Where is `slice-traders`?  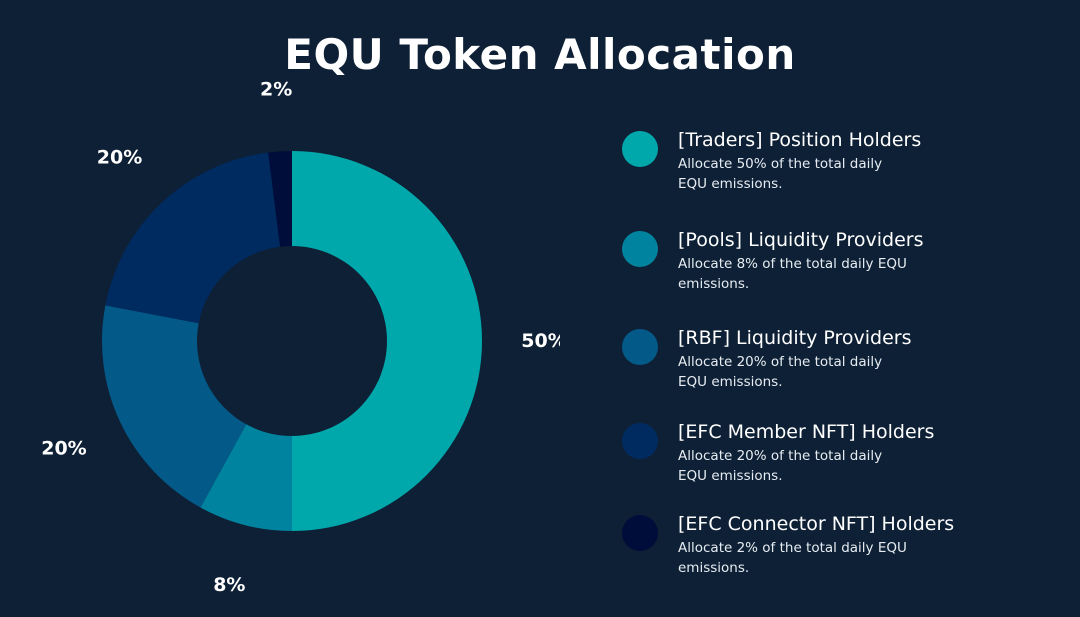
slice-traders is located at coordinates (387, 341).